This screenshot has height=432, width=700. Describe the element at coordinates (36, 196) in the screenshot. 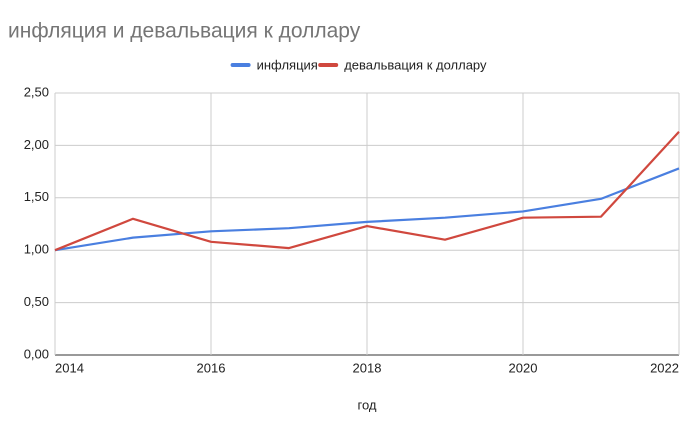

I see `y-tick-label: 1,50` at that location.